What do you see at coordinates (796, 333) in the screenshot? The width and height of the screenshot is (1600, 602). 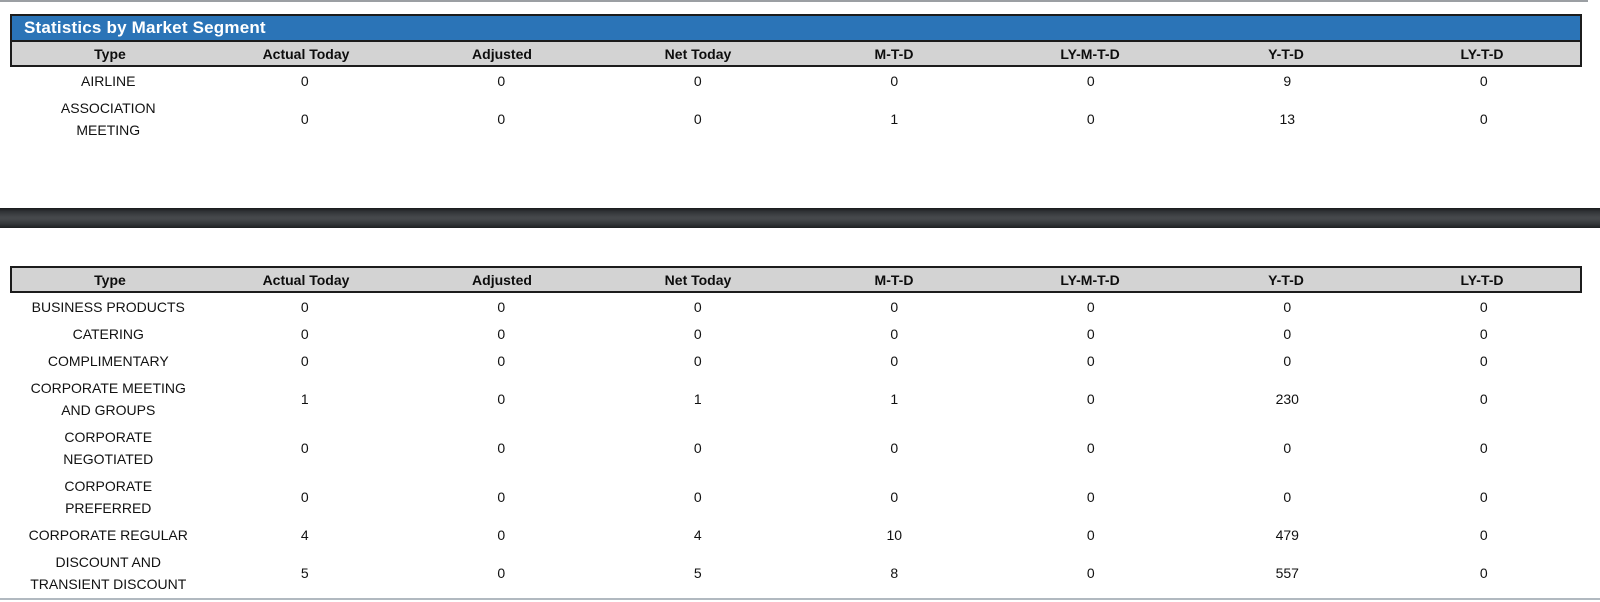 I see `table-row: CATERING 0 0 0 0 0 0 0` at bounding box center [796, 333].